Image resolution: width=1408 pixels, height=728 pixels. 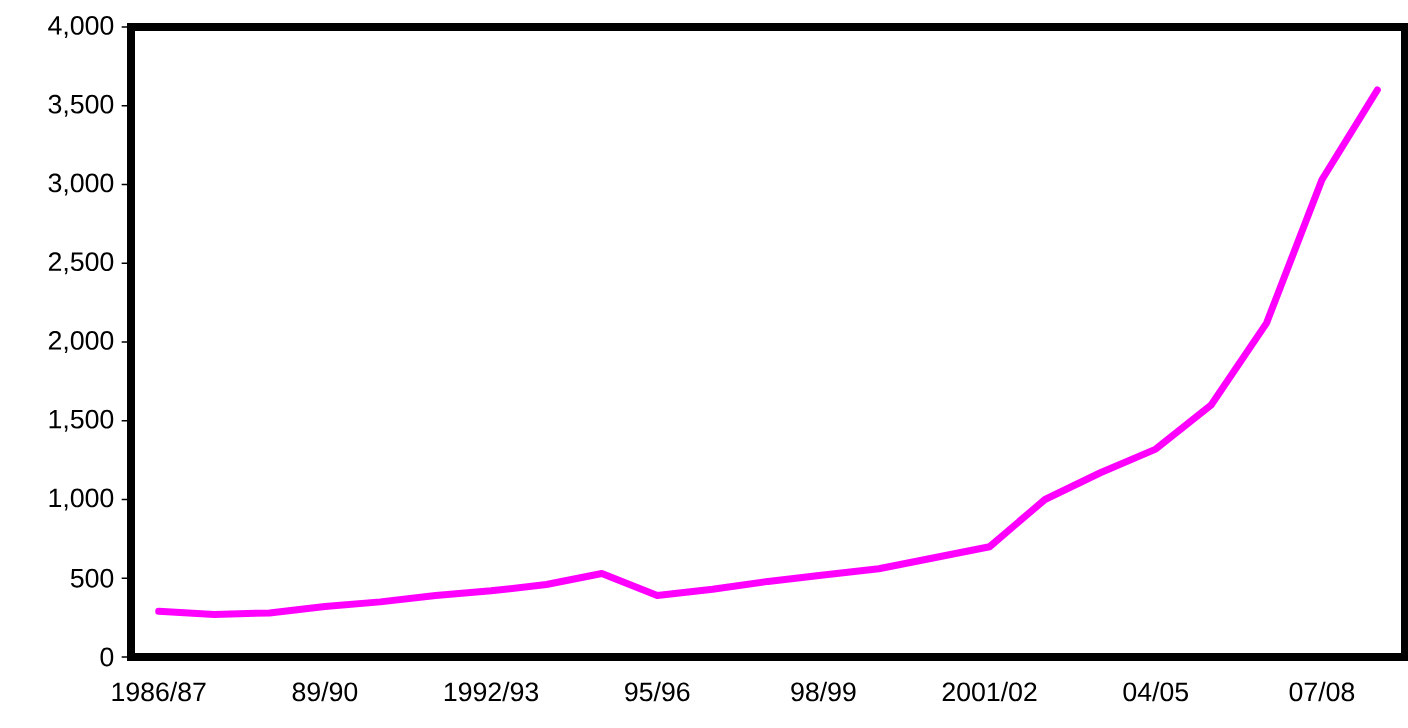 I want to click on y-tick-label: 3,500, so click(x=81, y=105).